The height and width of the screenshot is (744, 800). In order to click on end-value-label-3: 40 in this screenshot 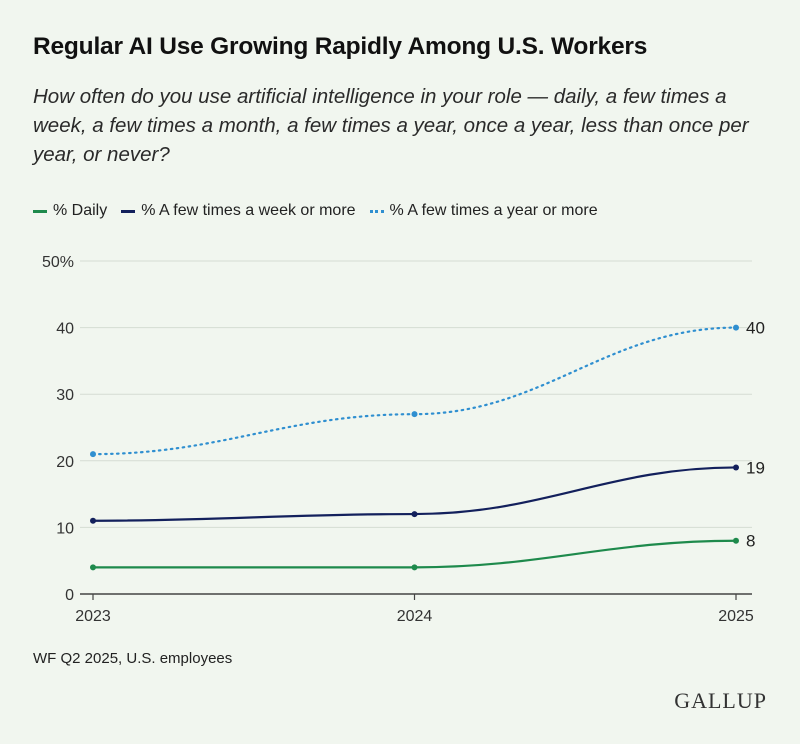, I will do `click(755, 328)`.